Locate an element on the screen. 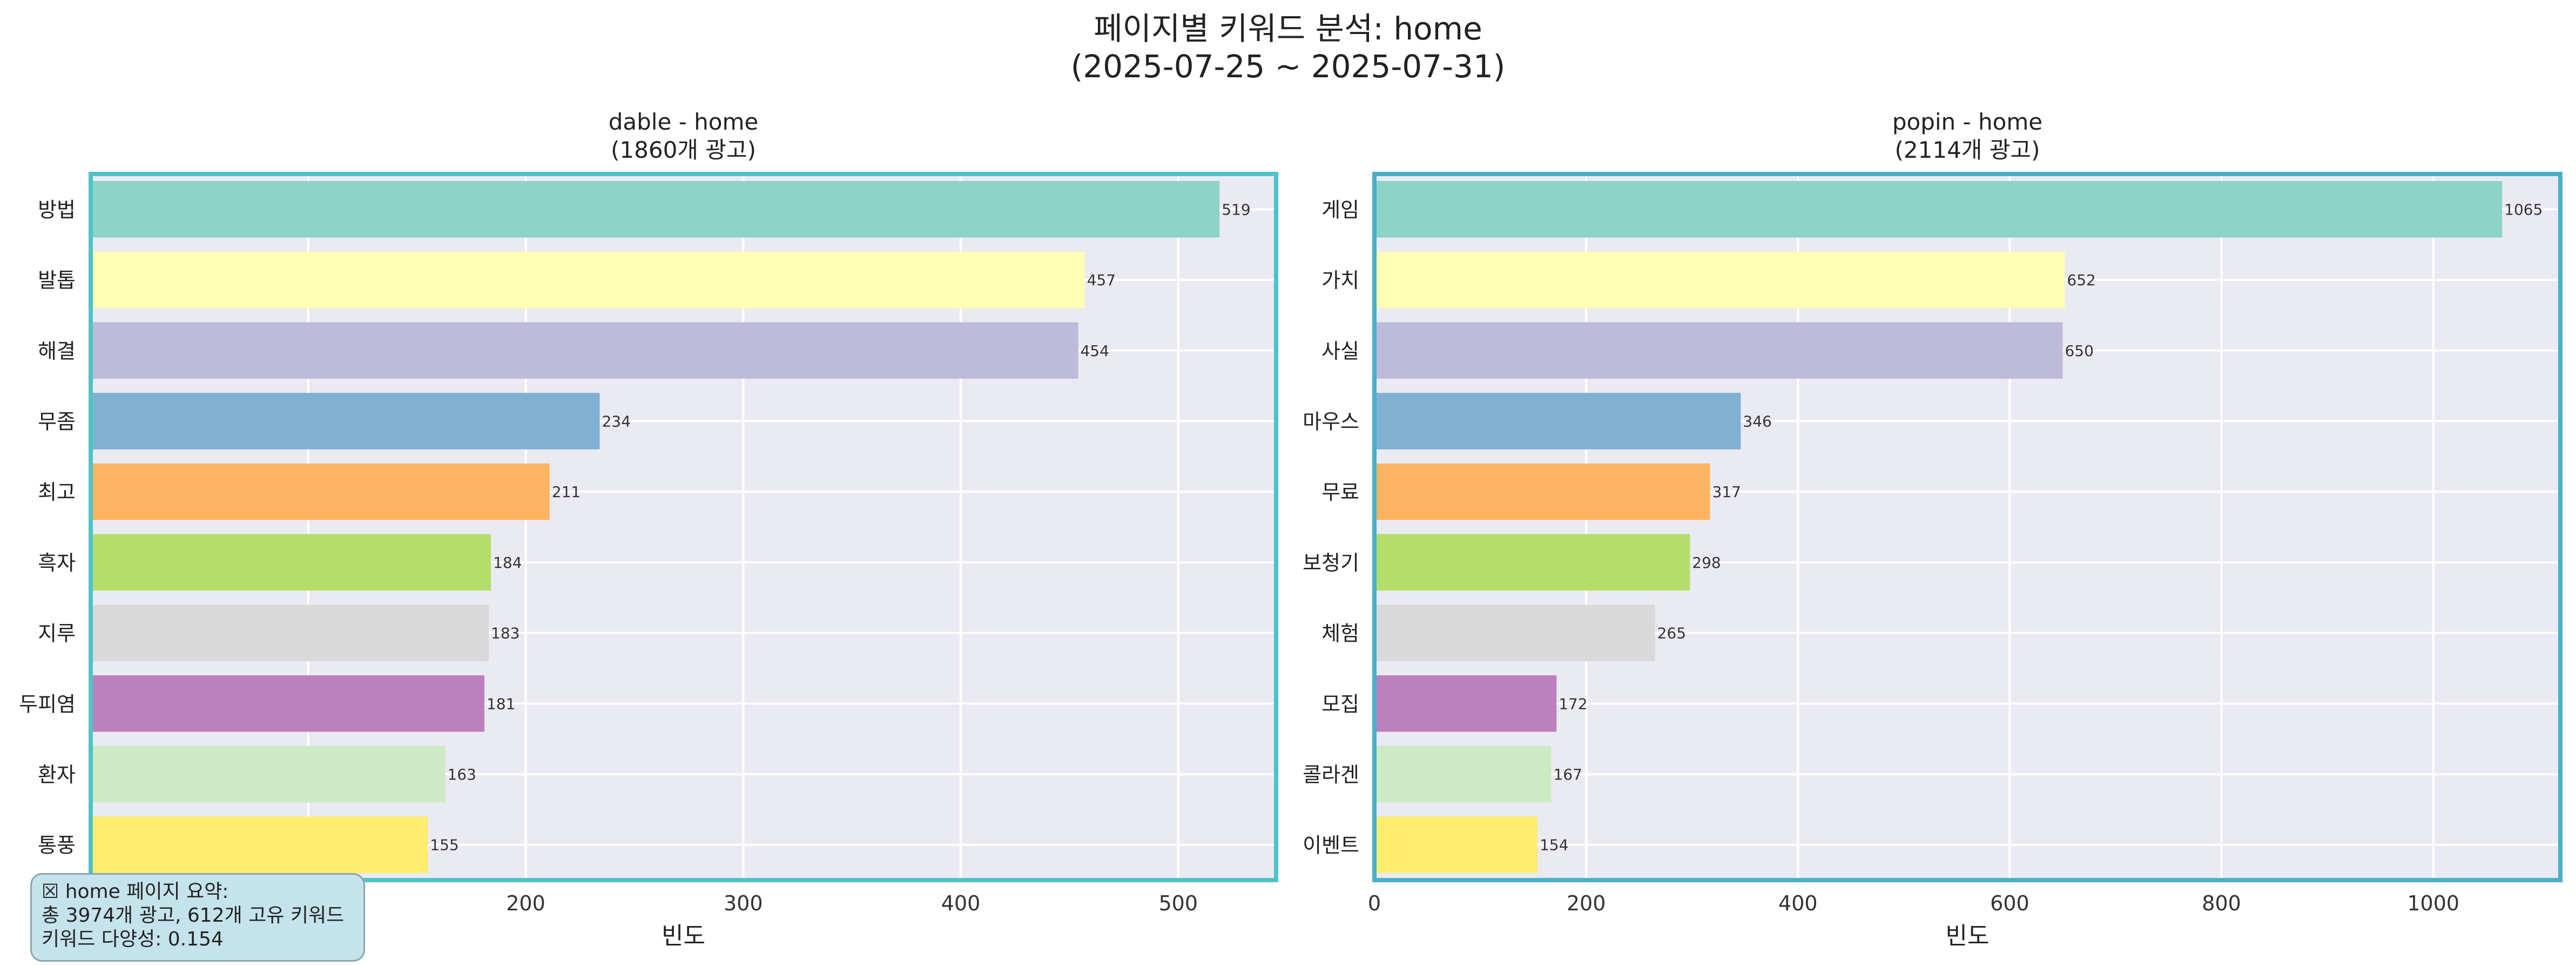  popin-category-label: 체험 is located at coordinates (1340, 634).